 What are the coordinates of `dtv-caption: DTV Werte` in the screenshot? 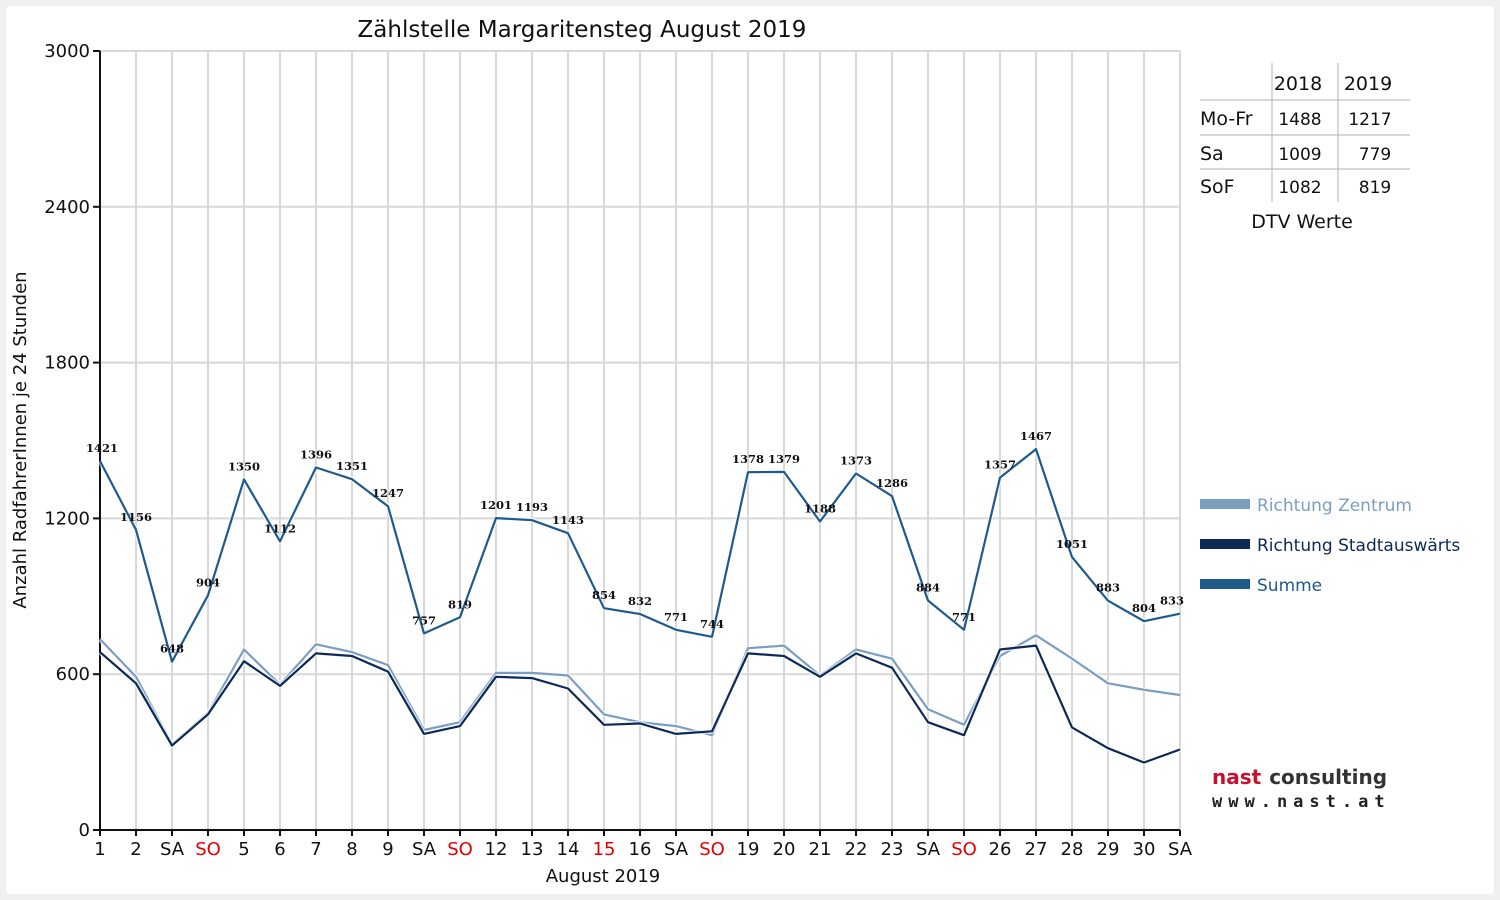 It's located at (1302, 222).